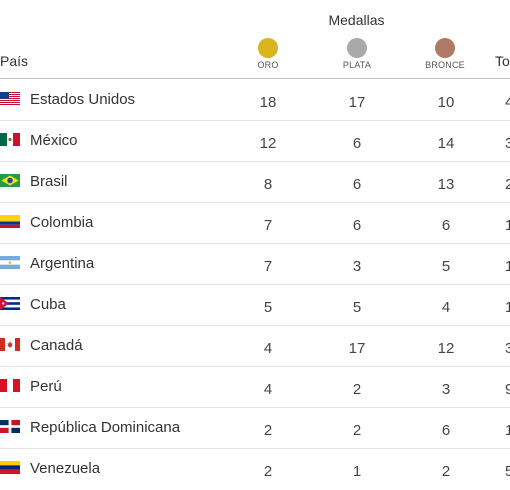 This screenshot has width=510, height=490. What do you see at coordinates (507, 225) in the screenshot?
I see `total-count: 19` at bounding box center [507, 225].